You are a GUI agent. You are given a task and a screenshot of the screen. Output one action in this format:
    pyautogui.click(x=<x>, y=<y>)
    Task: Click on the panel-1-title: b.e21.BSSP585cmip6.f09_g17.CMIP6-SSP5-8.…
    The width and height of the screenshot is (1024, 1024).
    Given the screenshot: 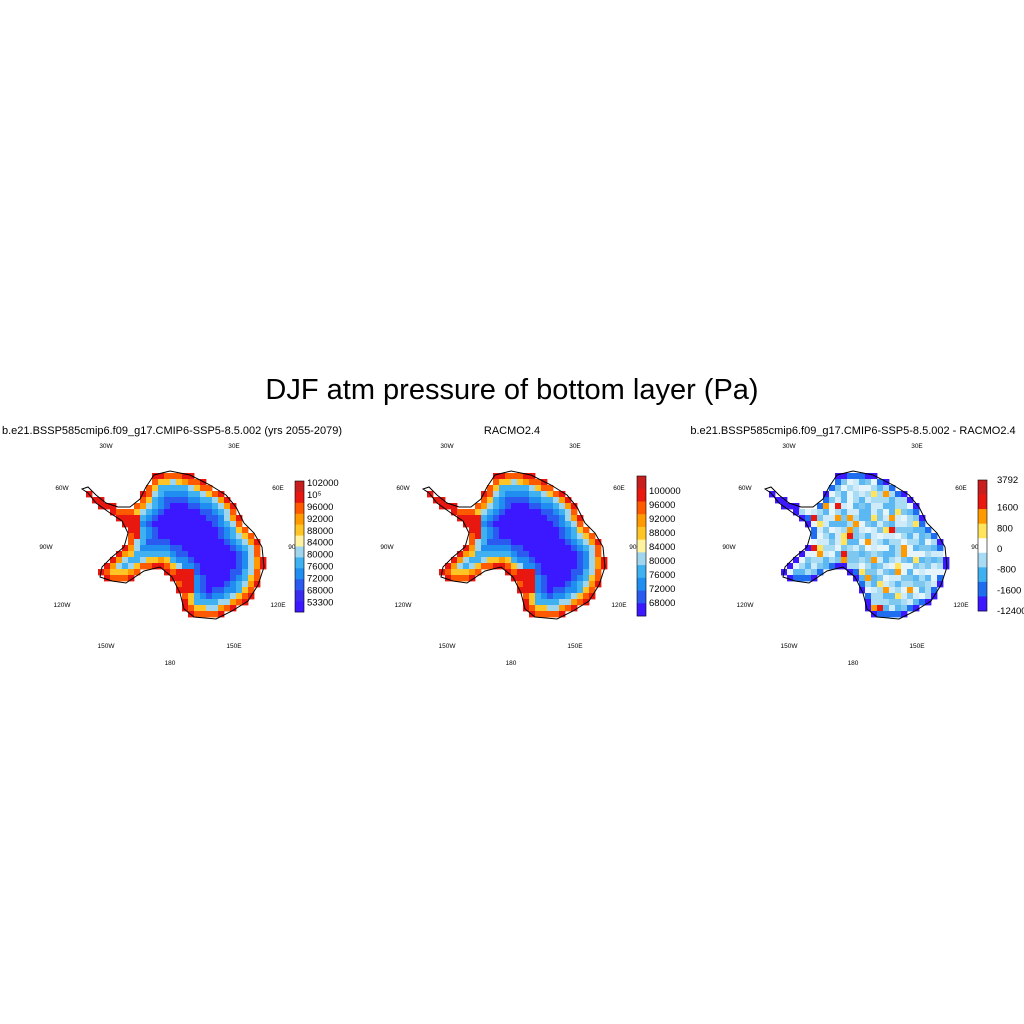 What is the action you would take?
    pyautogui.click(x=172, y=431)
    